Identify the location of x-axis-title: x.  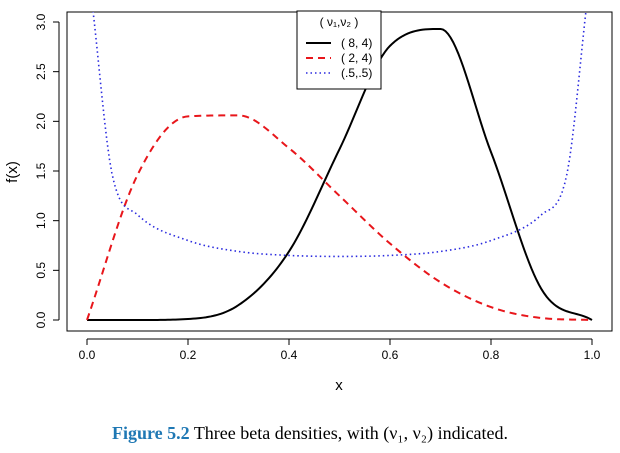
(339, 385).